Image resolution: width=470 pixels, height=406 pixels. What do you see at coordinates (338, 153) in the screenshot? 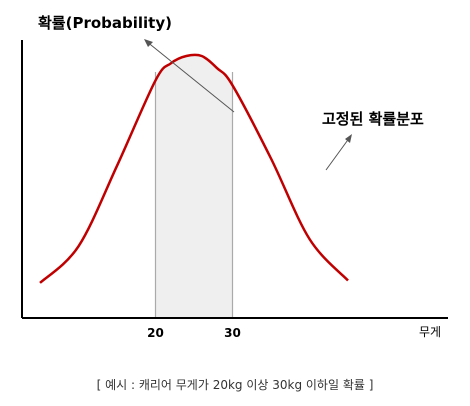
I see `curve-label-arrow` at bounding box center [338, 153].